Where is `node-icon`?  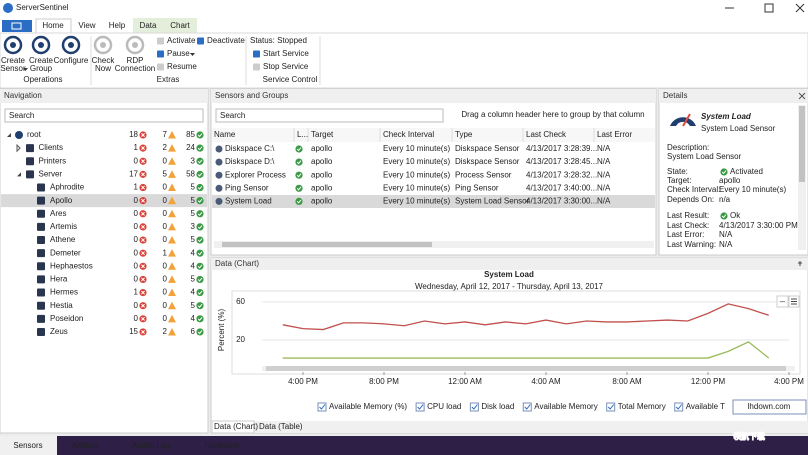
node-icon is located at coordinates (30, 148).